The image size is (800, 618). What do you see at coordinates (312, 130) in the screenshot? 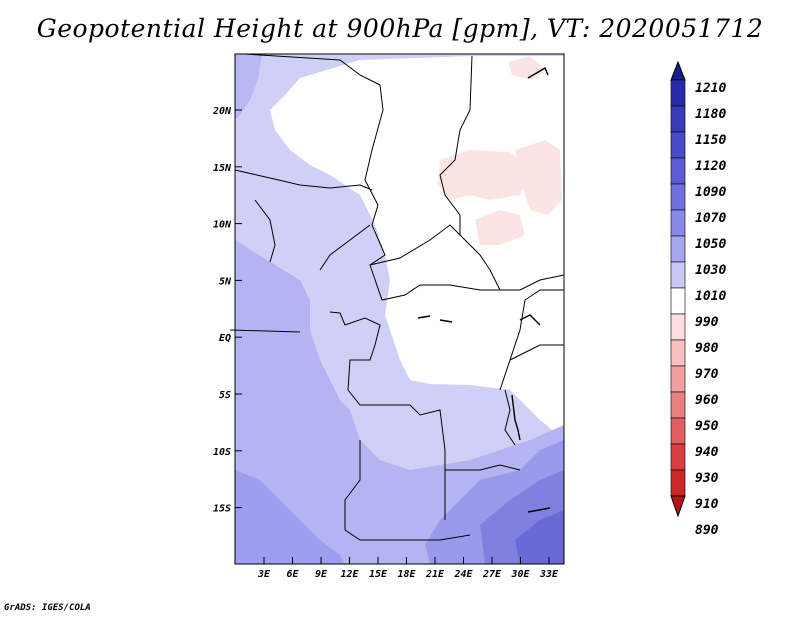
I see `white-region-pocket` at bounding box center [312, 130].